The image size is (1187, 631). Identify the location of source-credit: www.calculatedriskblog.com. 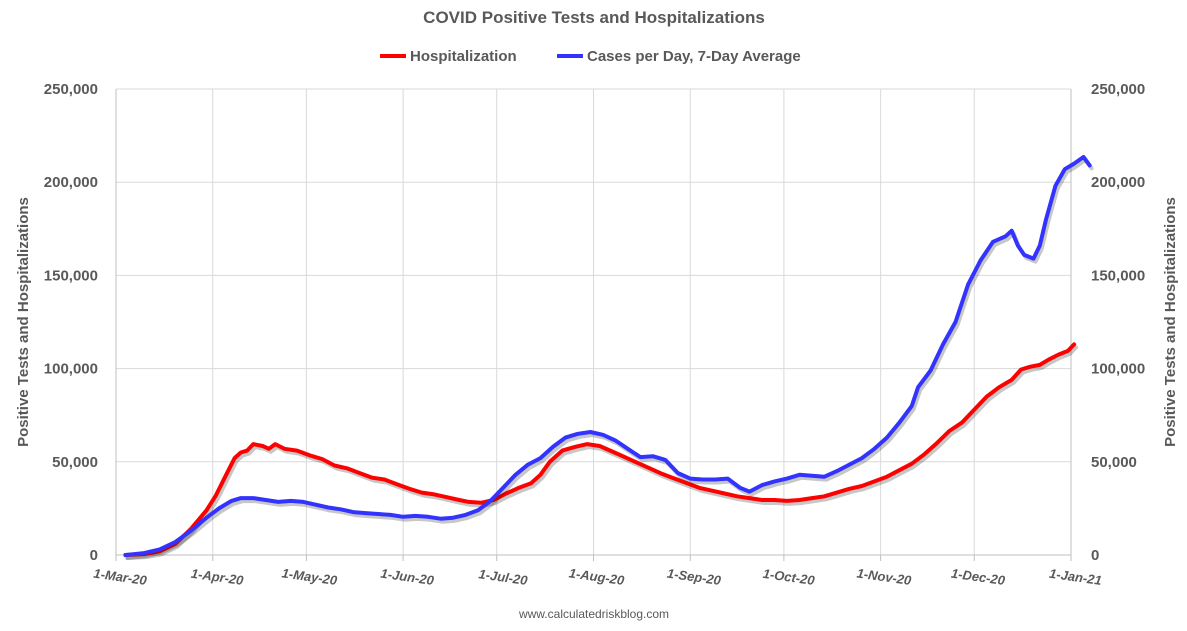
(593, 614).